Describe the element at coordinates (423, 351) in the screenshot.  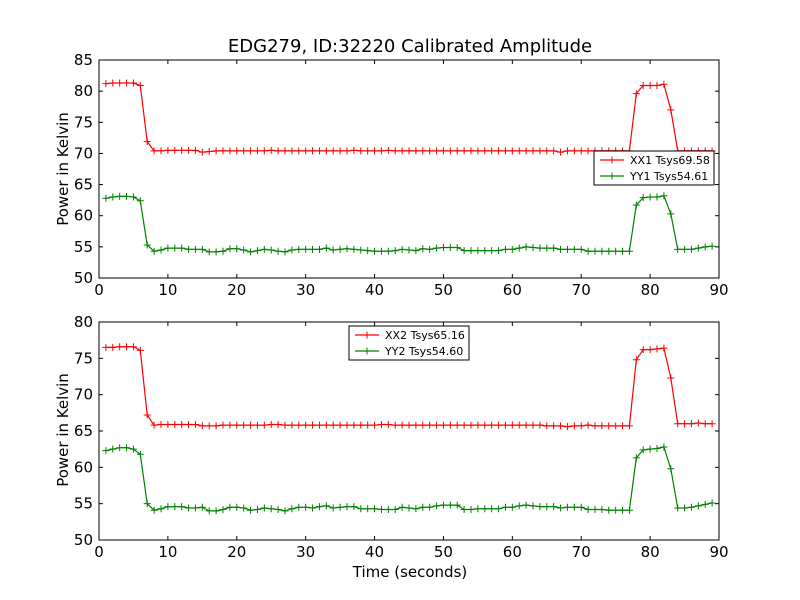
I see `legend-label: YY2 Tsys54.60` at that location.